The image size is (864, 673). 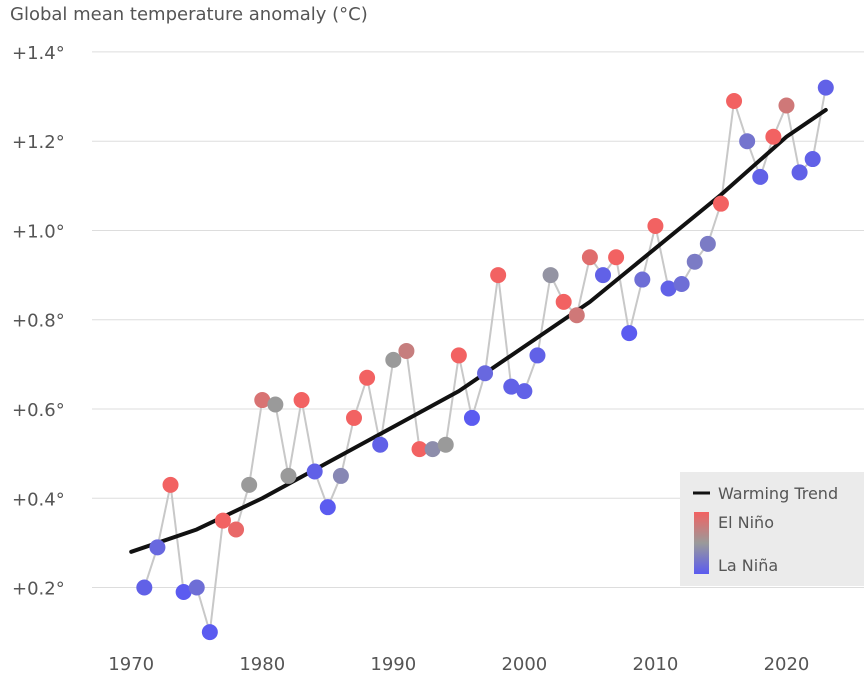 What do you see at coordinates (262, 663) in the screenshot?
I see `x-tick-label: 1980` at bounding box center [262, 663].